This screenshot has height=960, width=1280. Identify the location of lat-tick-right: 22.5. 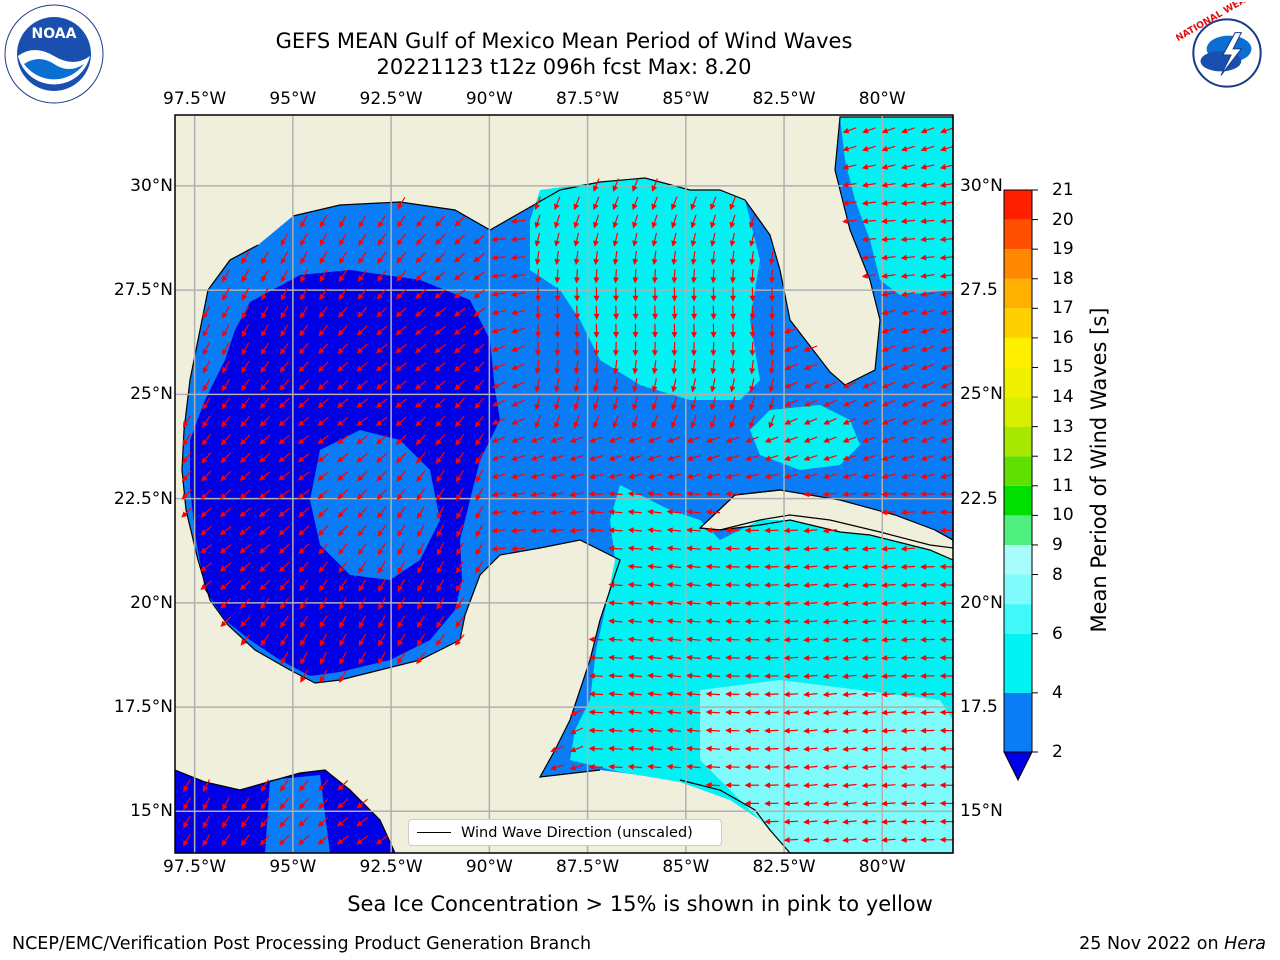
(979, 498).